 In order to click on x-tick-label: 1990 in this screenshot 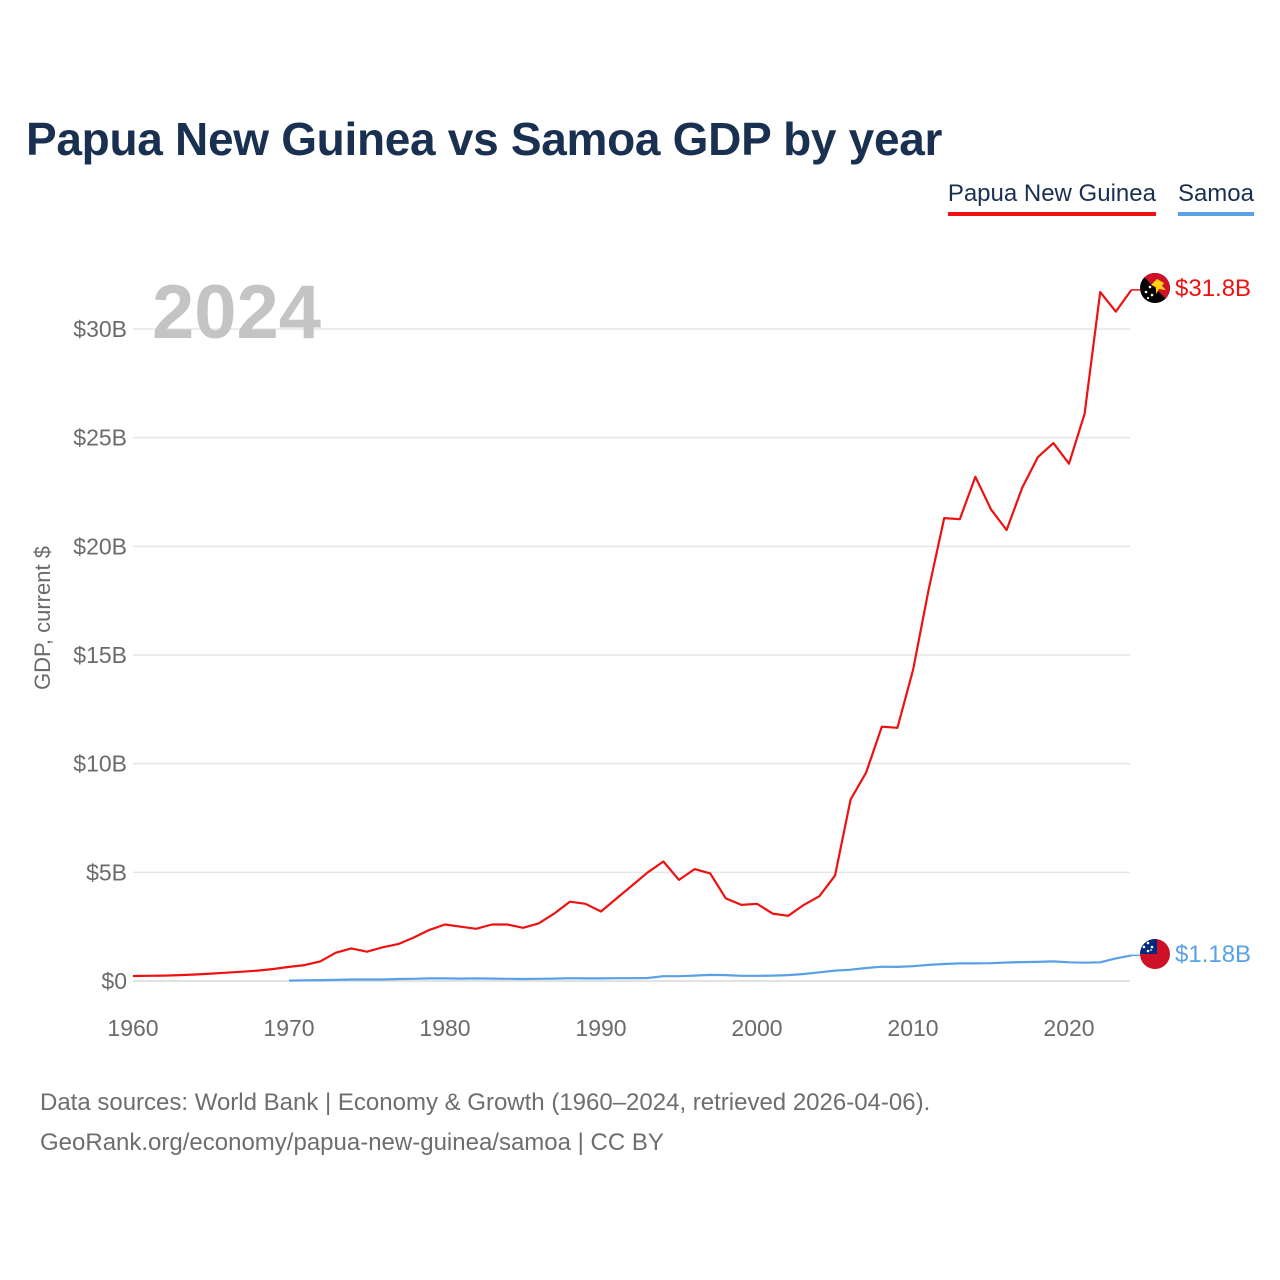, I will do `click(600, 1028)`.